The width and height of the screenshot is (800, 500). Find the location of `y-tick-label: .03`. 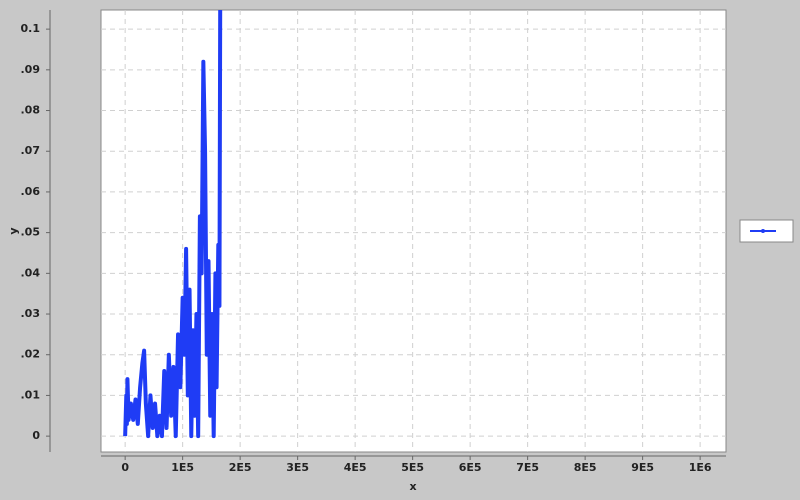

y-tick-label: .03 is located at coordinates (31, 313).